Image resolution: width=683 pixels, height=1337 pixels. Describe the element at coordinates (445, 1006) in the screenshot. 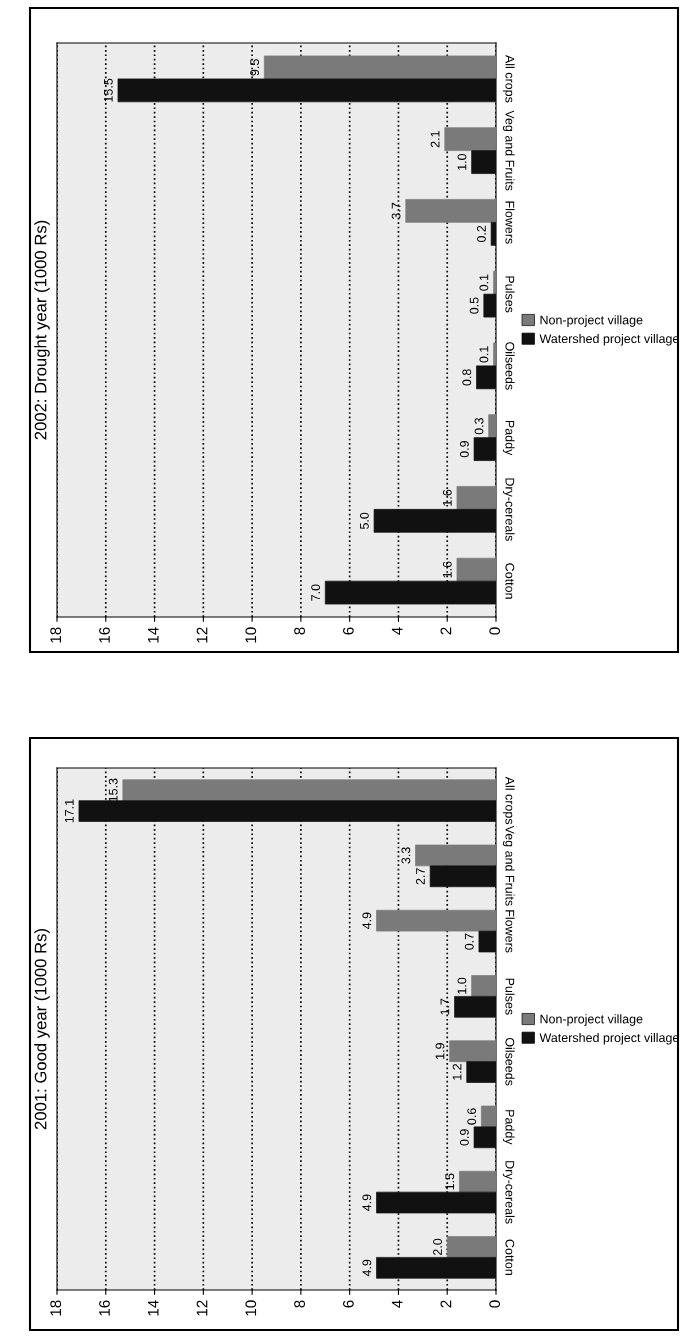

I see `data-label: 1.7` at that location.